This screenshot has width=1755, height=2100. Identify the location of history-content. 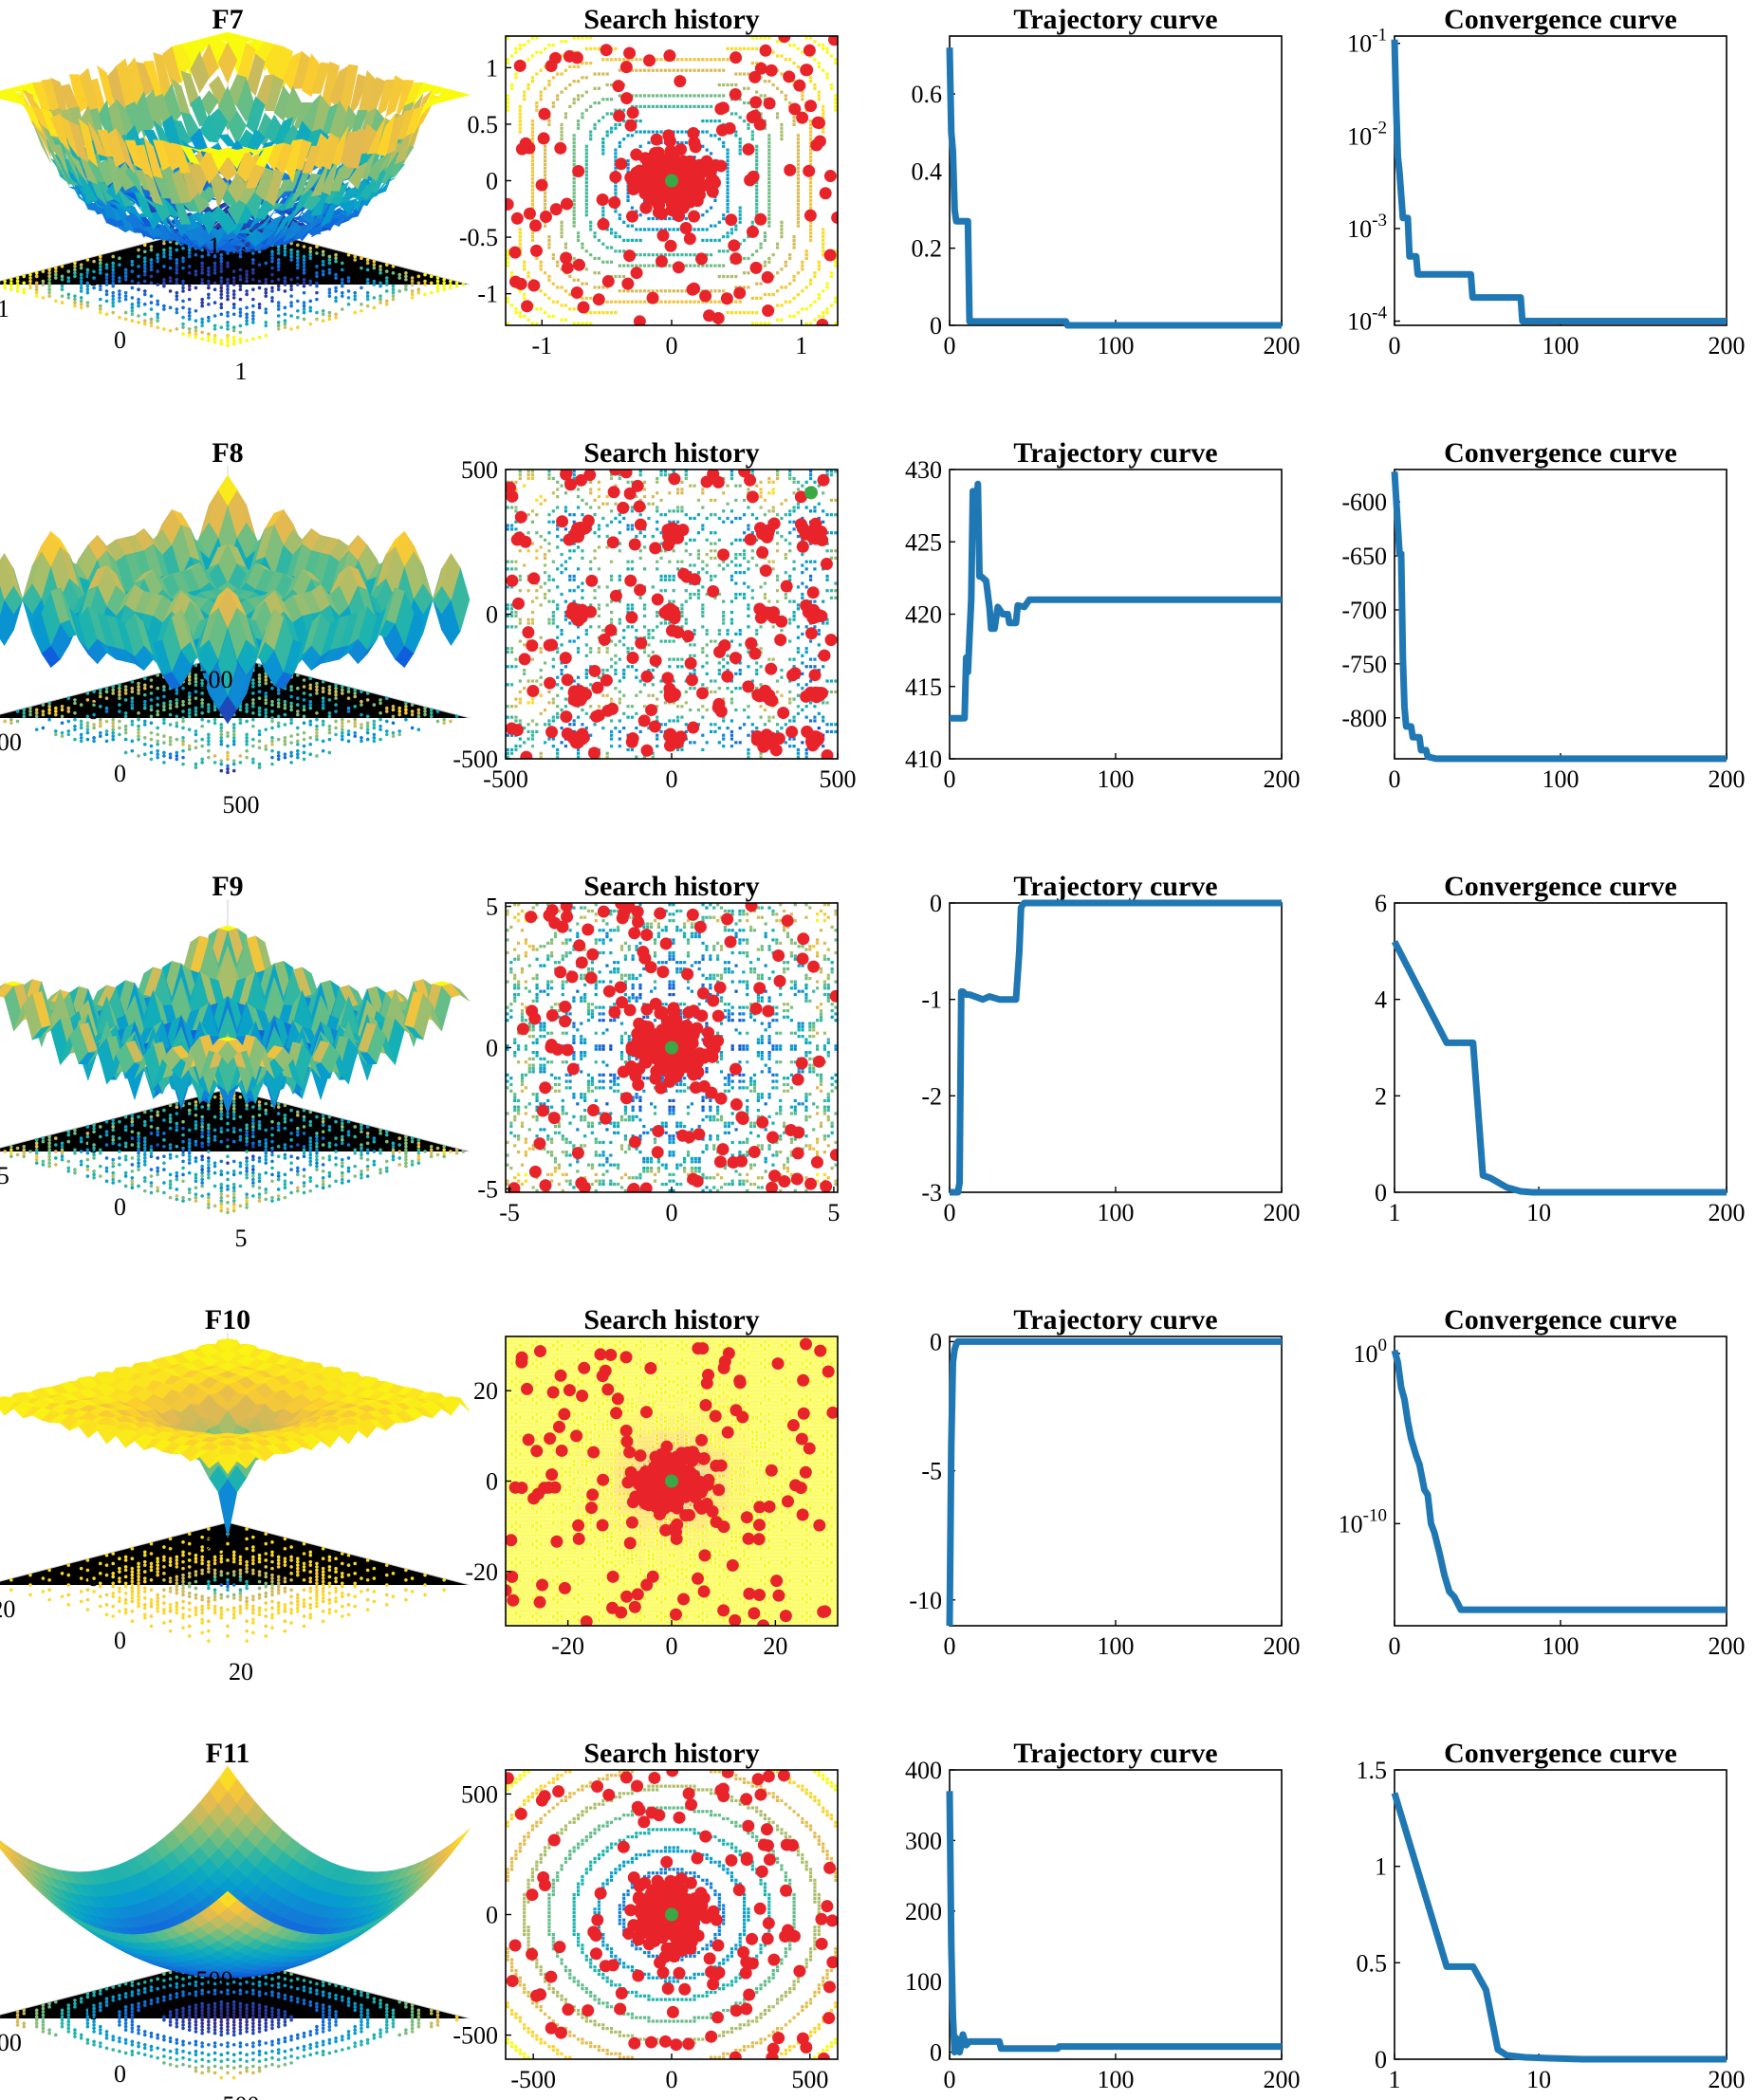
(672, 180).